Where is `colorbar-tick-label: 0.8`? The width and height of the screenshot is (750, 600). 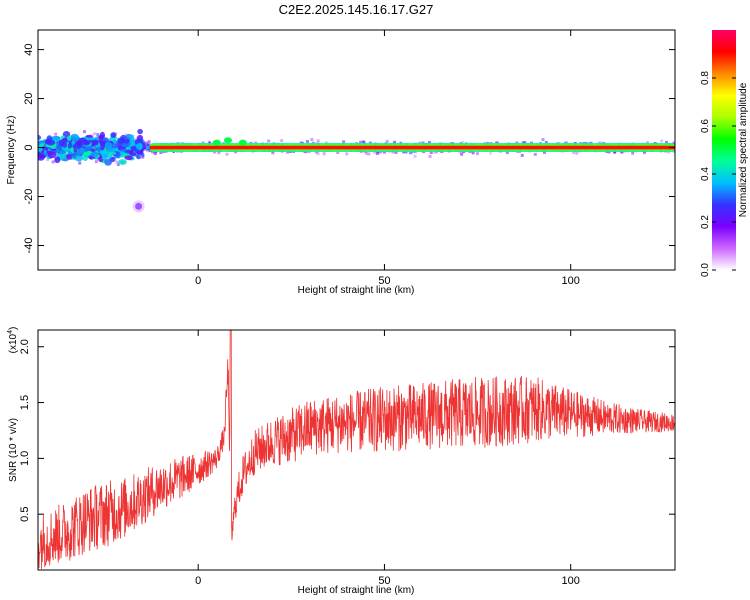 colorbar-tick-label: 0.8 is located at coordinates (705, 78).